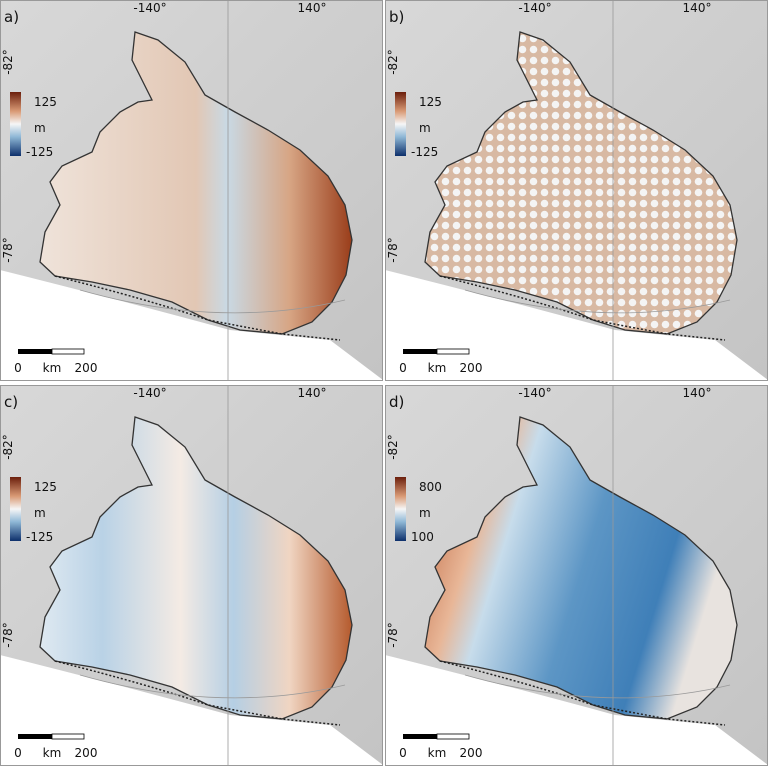 Image resolution: width=768 pixels, height=770 pixels. Describe the element at coordinates (11, 17) in the screenshot. I see `panel-label: a)` at that location.